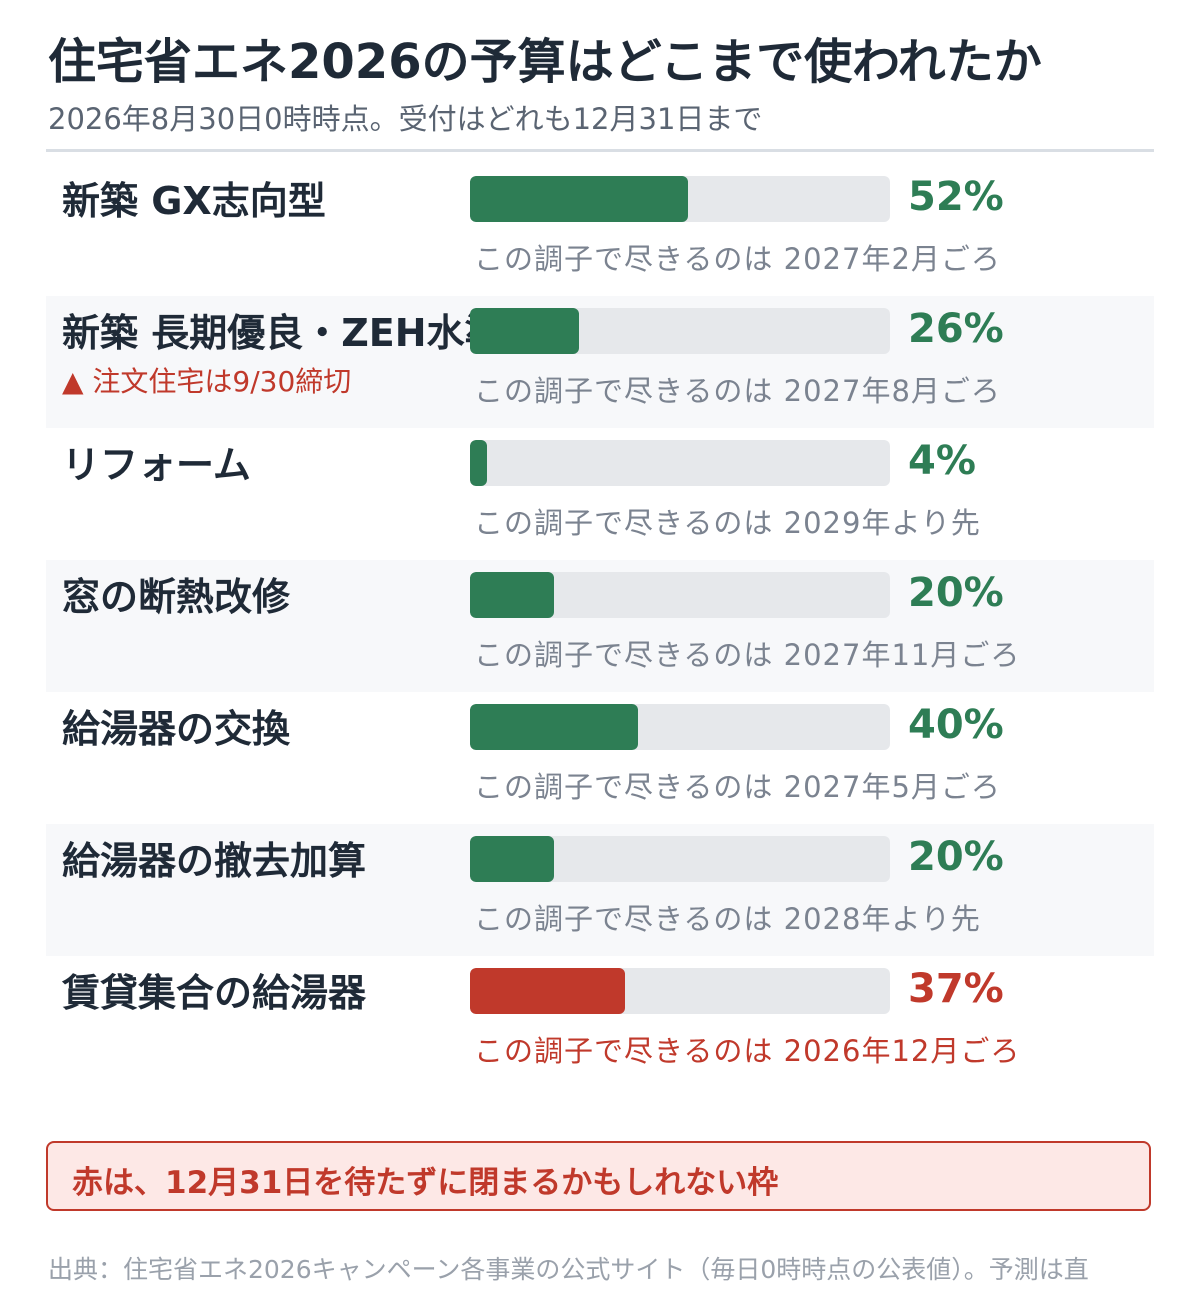 The height and width of the screenshot is (1302, 1200). I want to click on chart-row: リフォーム 4% この調子で尽きるのは 2029年より先, so click(600, 494).